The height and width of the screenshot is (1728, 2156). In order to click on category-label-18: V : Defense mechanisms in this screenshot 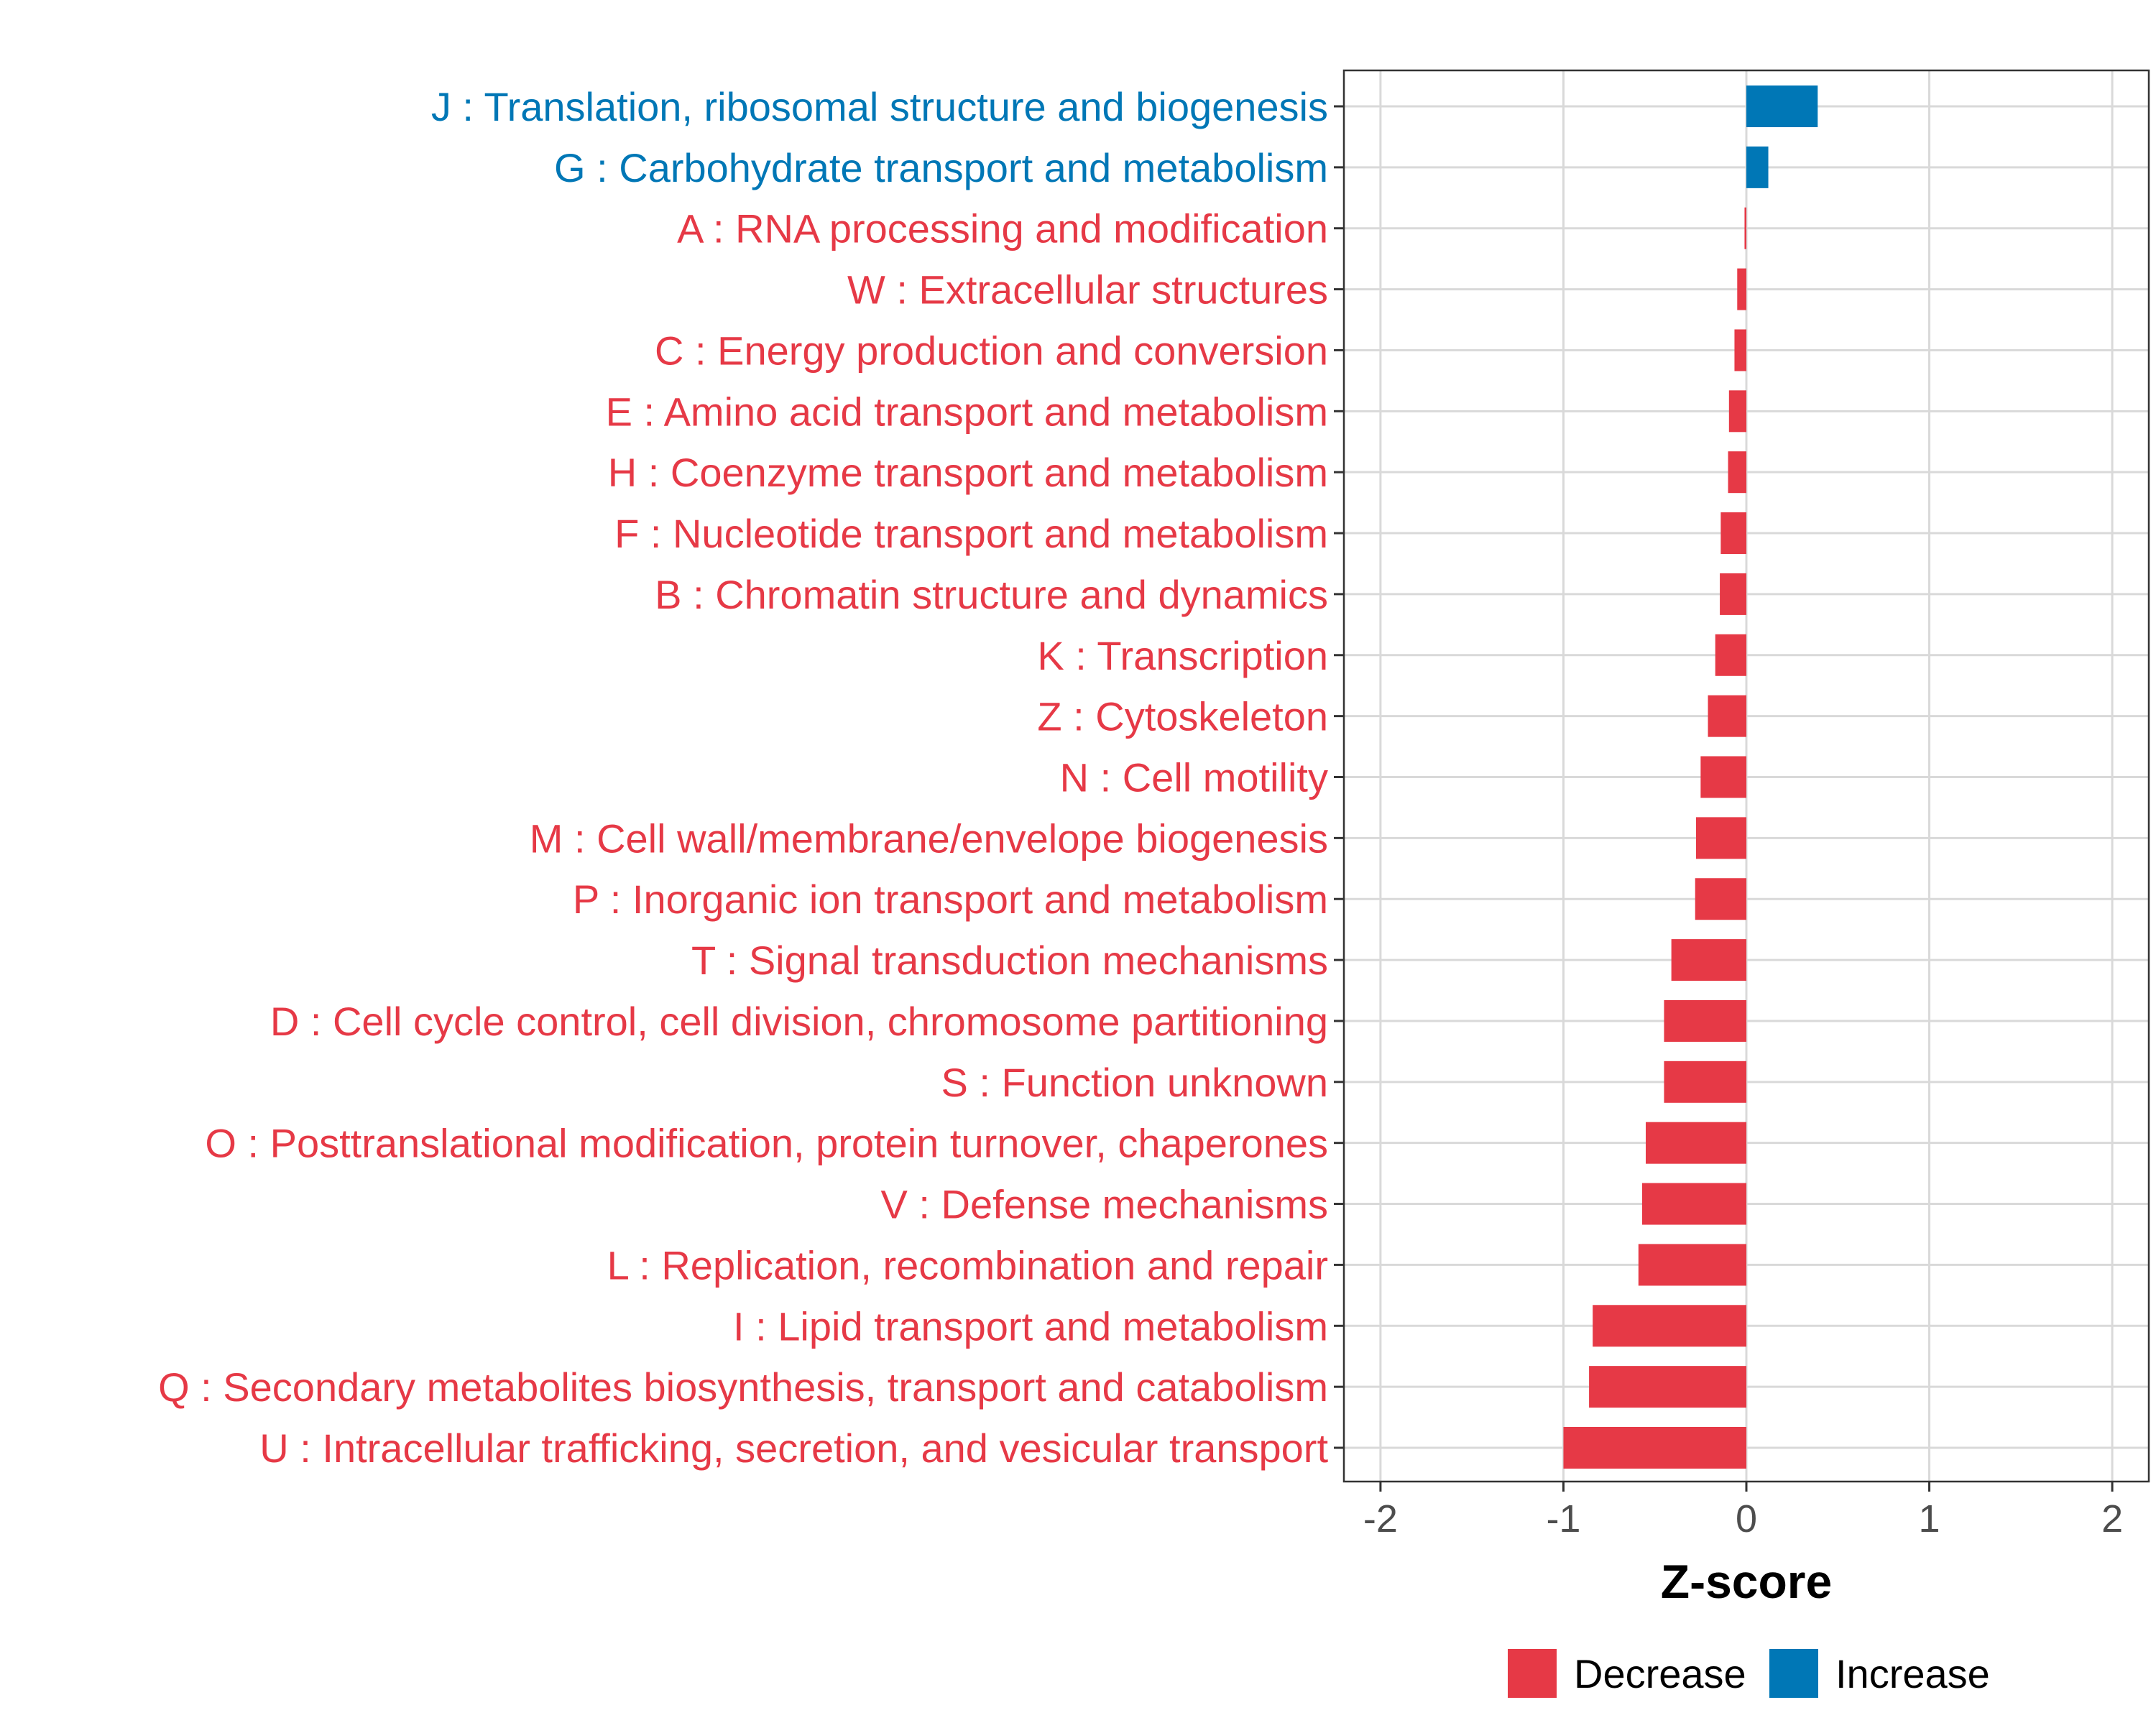, I will do `click(1104, 1204)`.